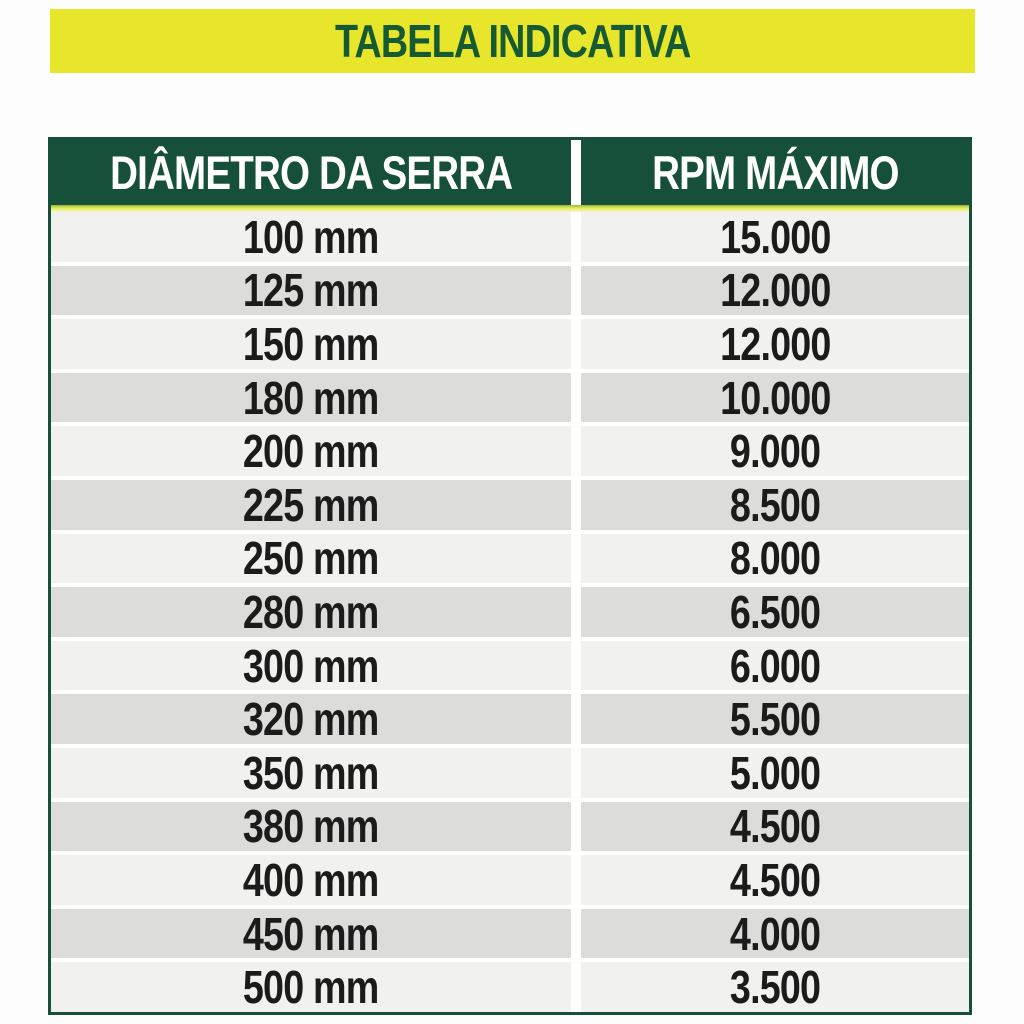  I want to click on rpm-cell: 5.000, so click(775, 772).